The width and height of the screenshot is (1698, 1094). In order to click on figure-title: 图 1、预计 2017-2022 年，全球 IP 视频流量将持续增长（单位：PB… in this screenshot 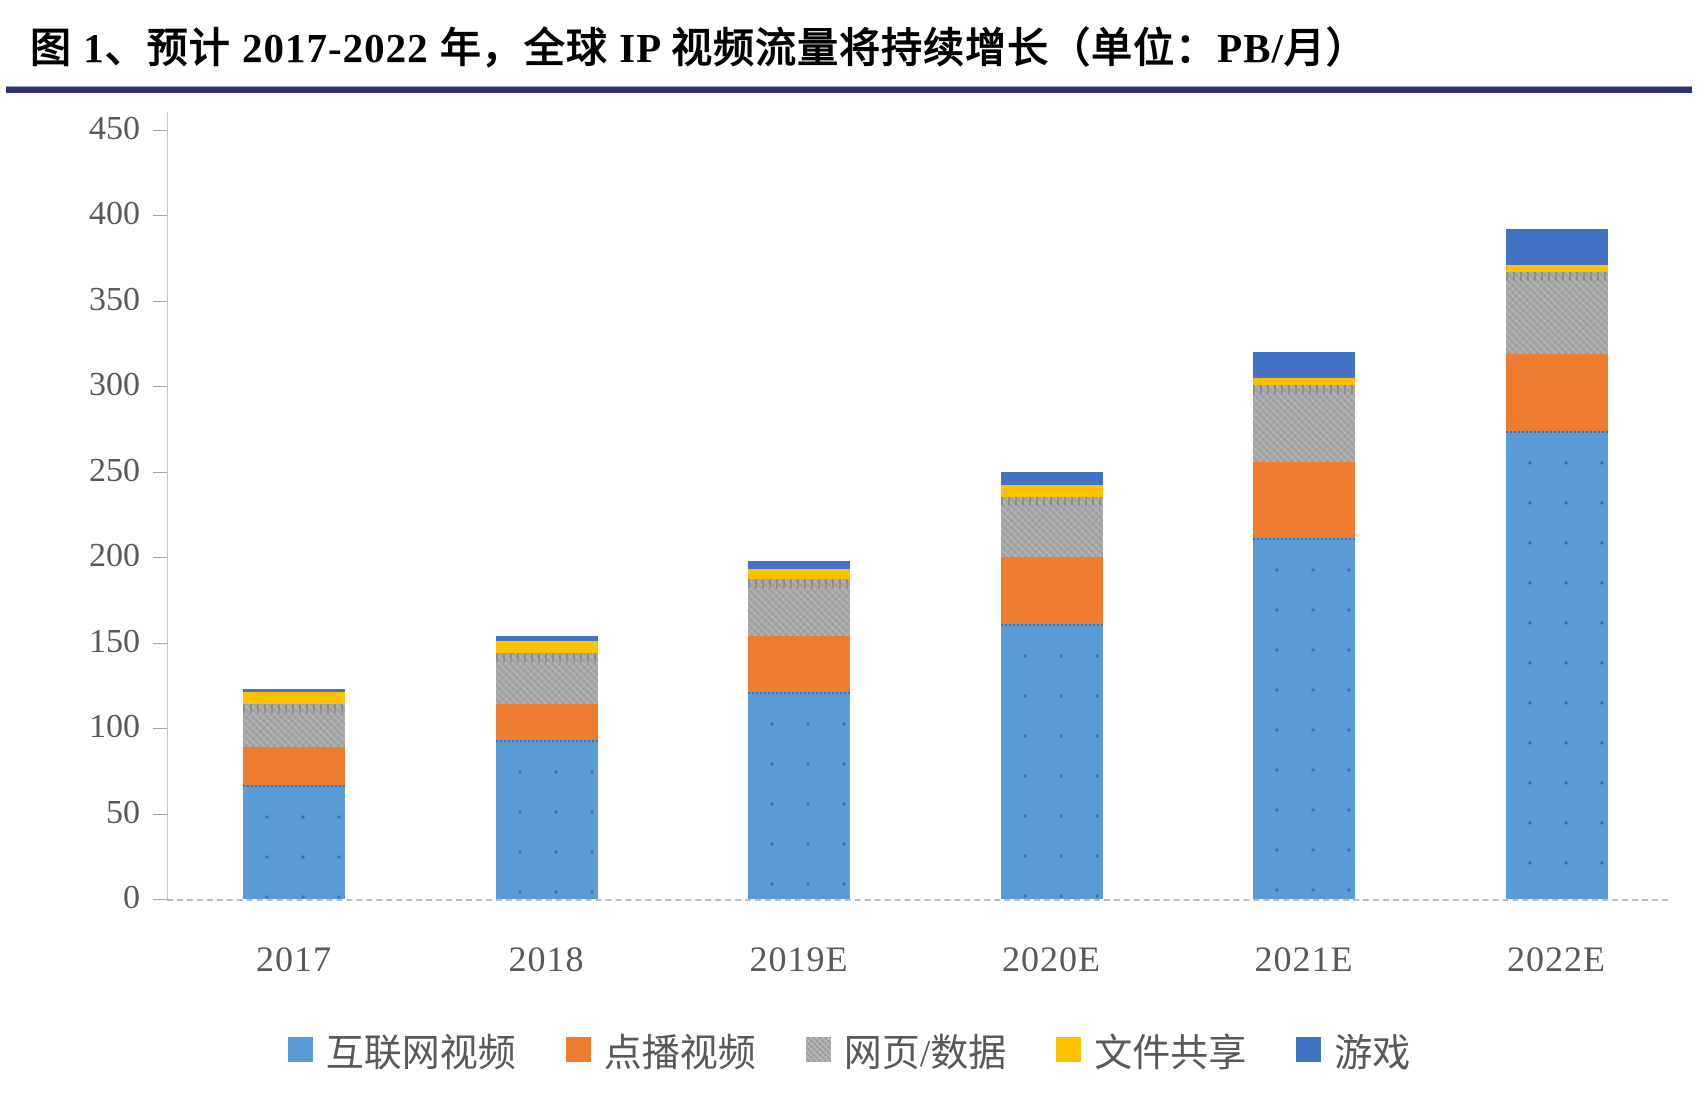, I will do `click(699, 48)`.